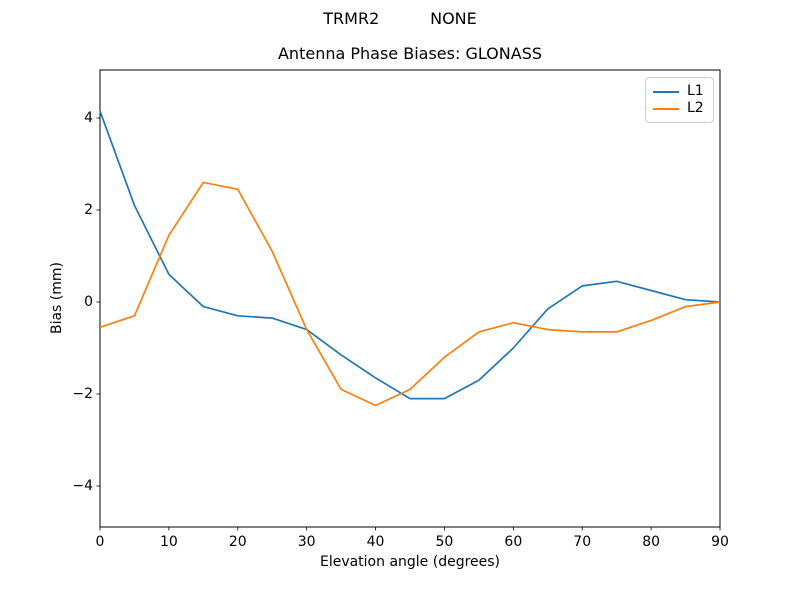 This screenshot has height=600, width=800. Describe the element at coordinates (88, 210) in the screenshot. I see `y-tick-label: 2` at that location.